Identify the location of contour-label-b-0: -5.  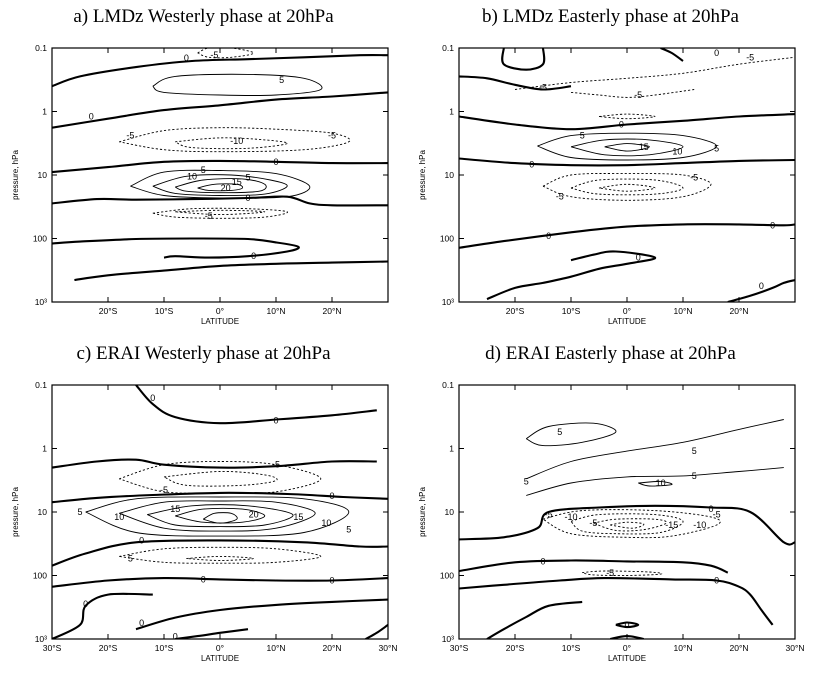
(750, 57).